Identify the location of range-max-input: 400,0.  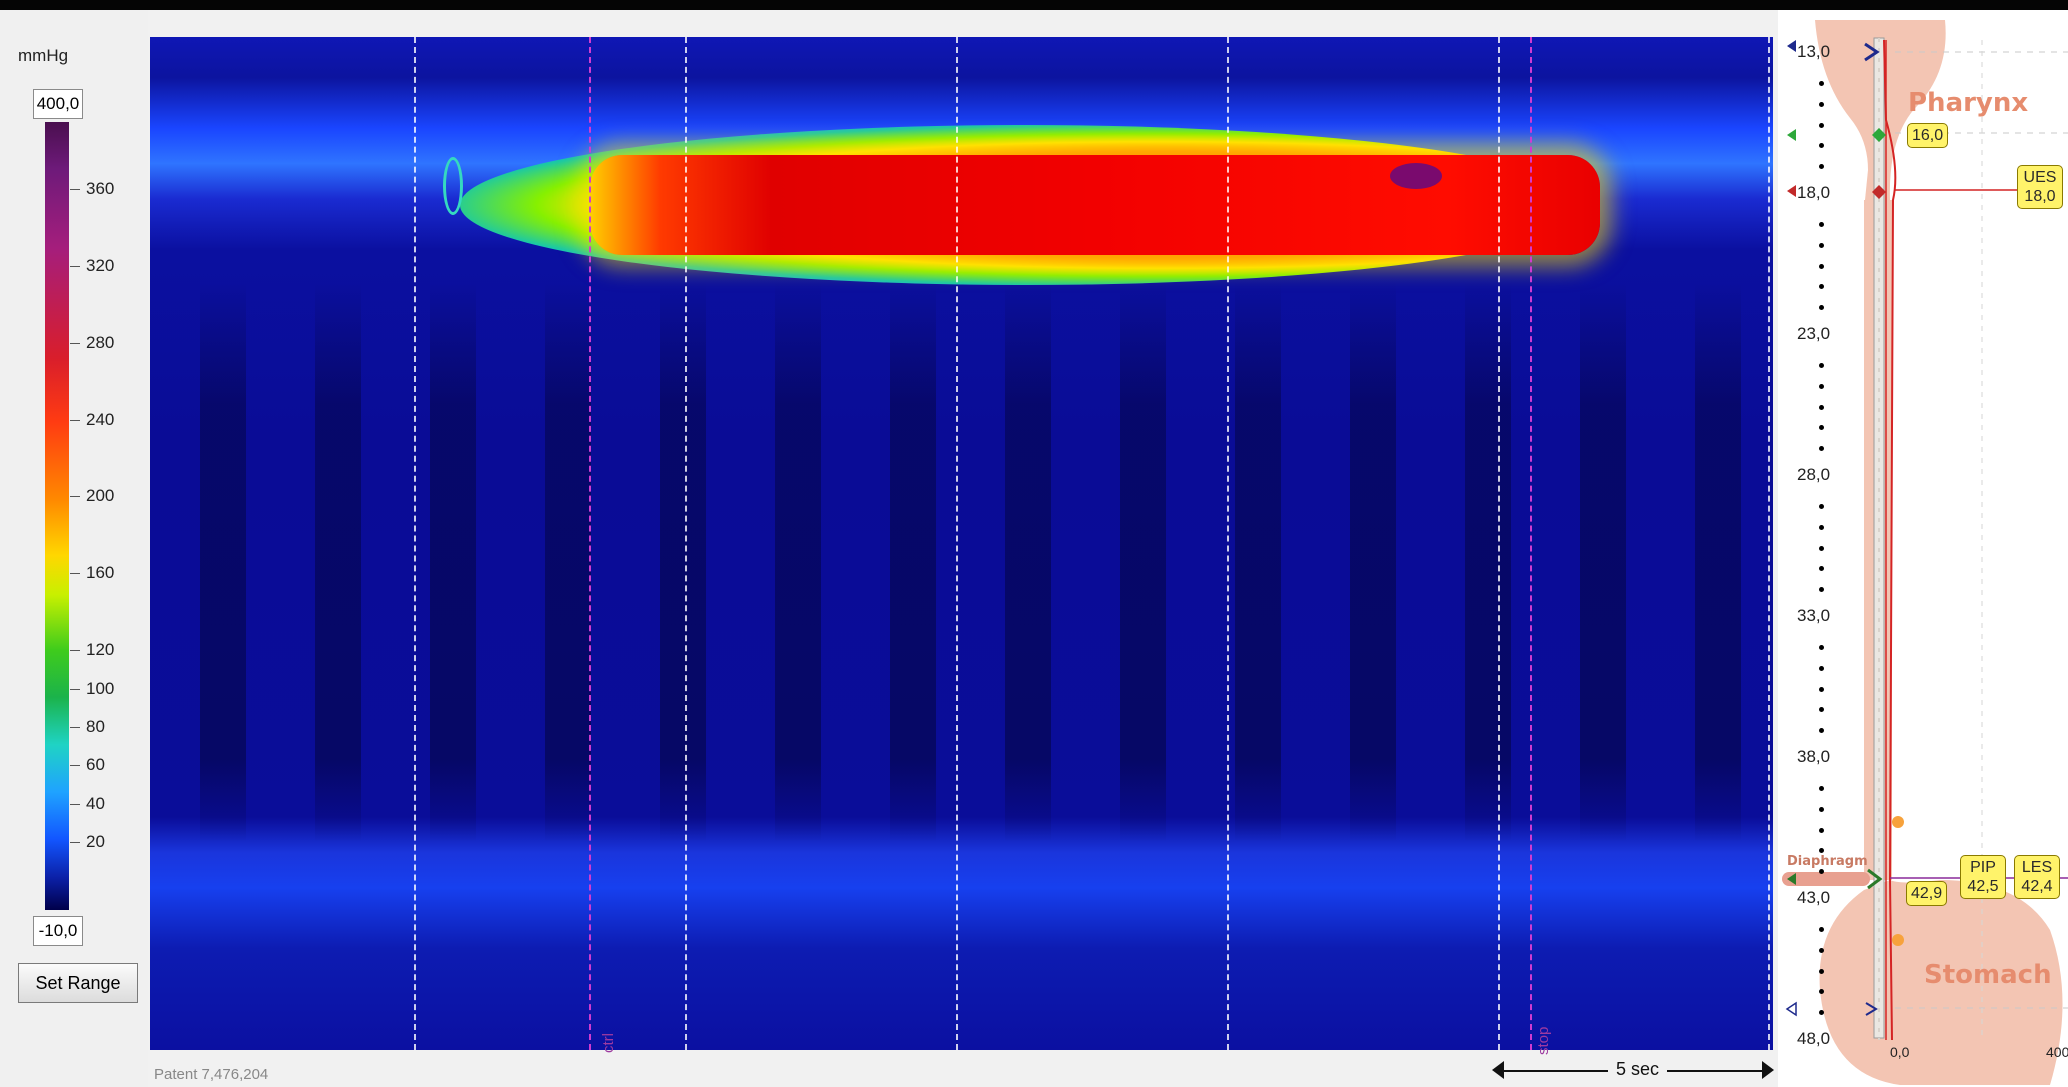
(58, 104).